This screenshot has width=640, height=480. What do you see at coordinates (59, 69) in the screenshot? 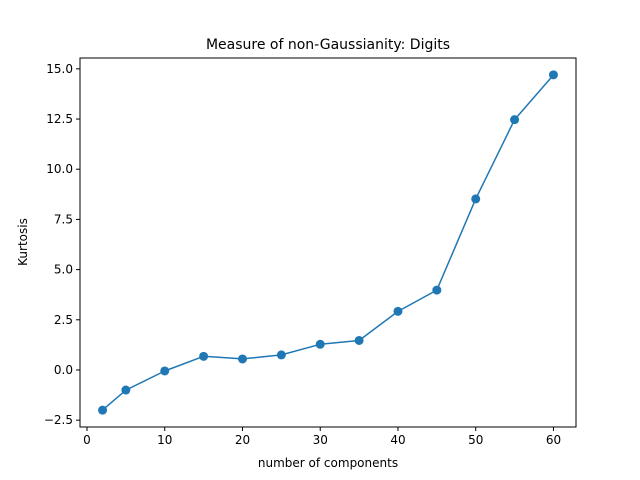
I see `y-tick-label: 15.0` at bounding box center [59, 69].